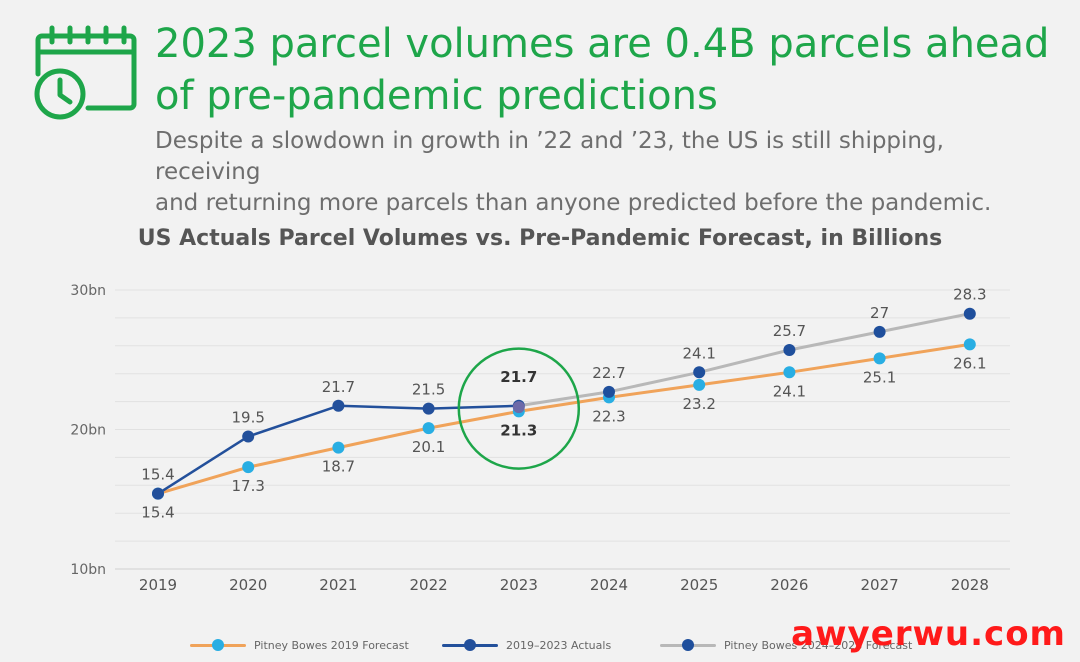  What do you see at coordinates (331, 645) in the screenshot?
I see `legend-label-forecast-2019: Pitney Bowes 2019 Forecast` at bounding box center [331, 645].